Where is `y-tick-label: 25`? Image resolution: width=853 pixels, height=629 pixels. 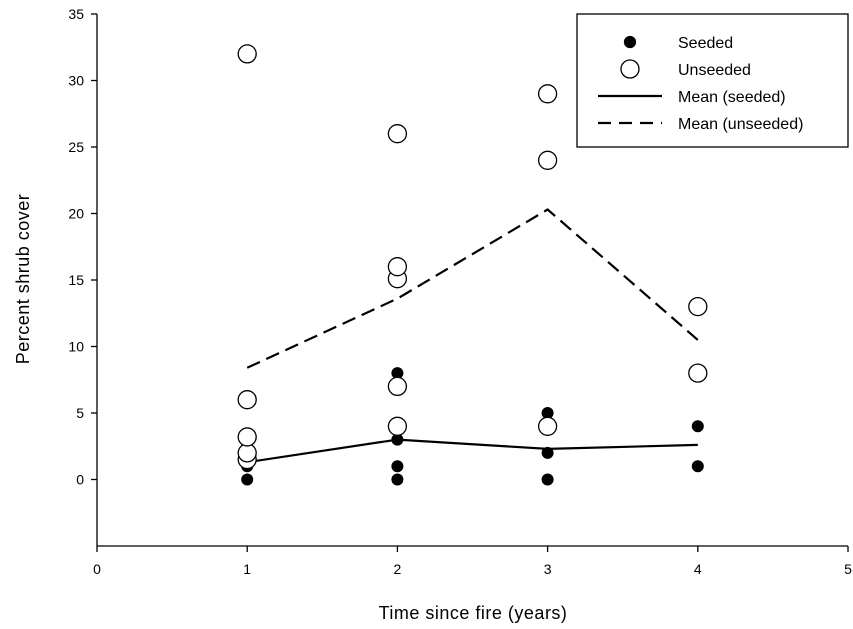
y-tick-label: 25 is located at coordinates (76, 147).